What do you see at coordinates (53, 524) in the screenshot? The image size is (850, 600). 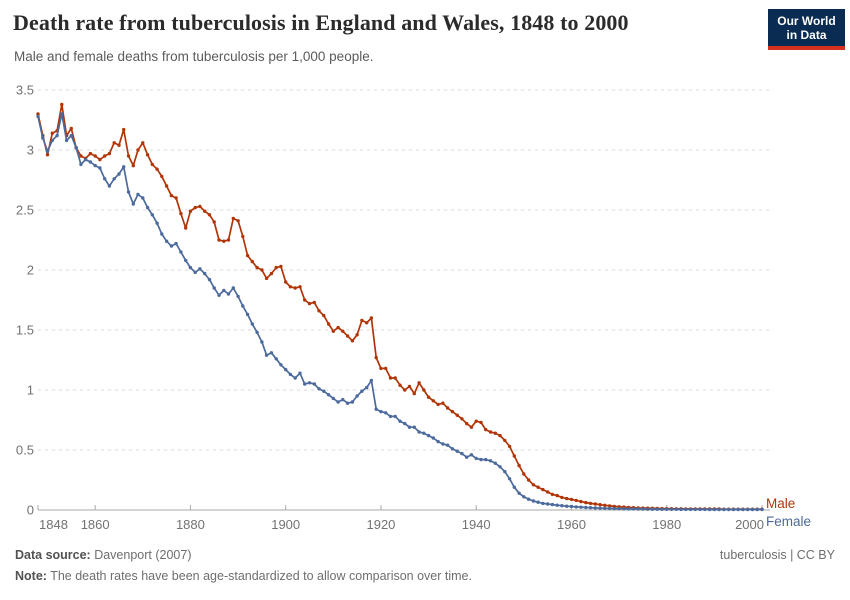 I see `x-tick-label: 1848` at bounding box center [53, 524].